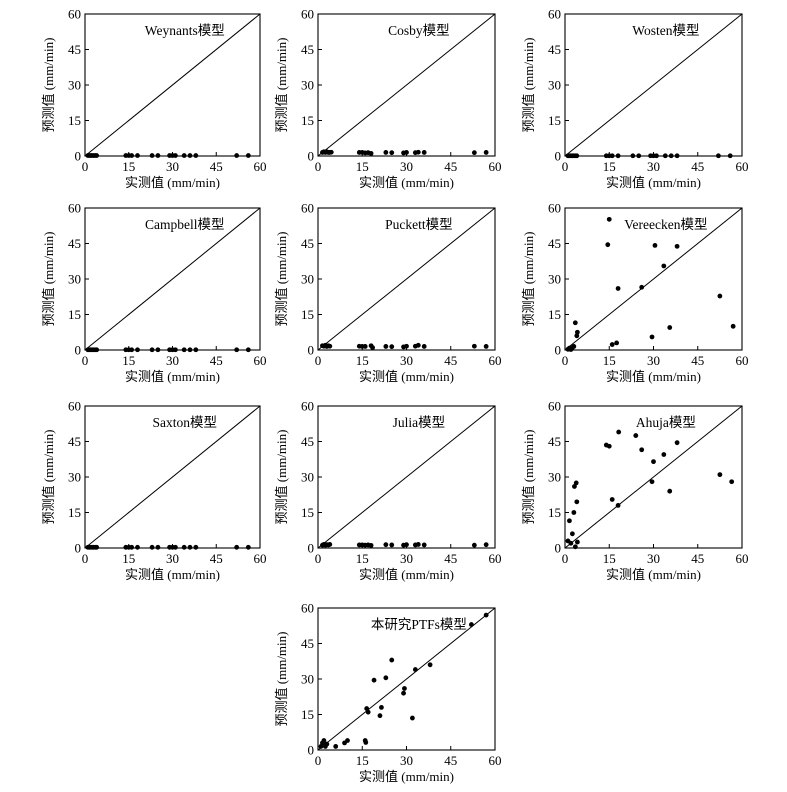 The height and width of the screenshot is (792, 787). I want to click on chart-title: Vereecken模型, so click(665, 224).